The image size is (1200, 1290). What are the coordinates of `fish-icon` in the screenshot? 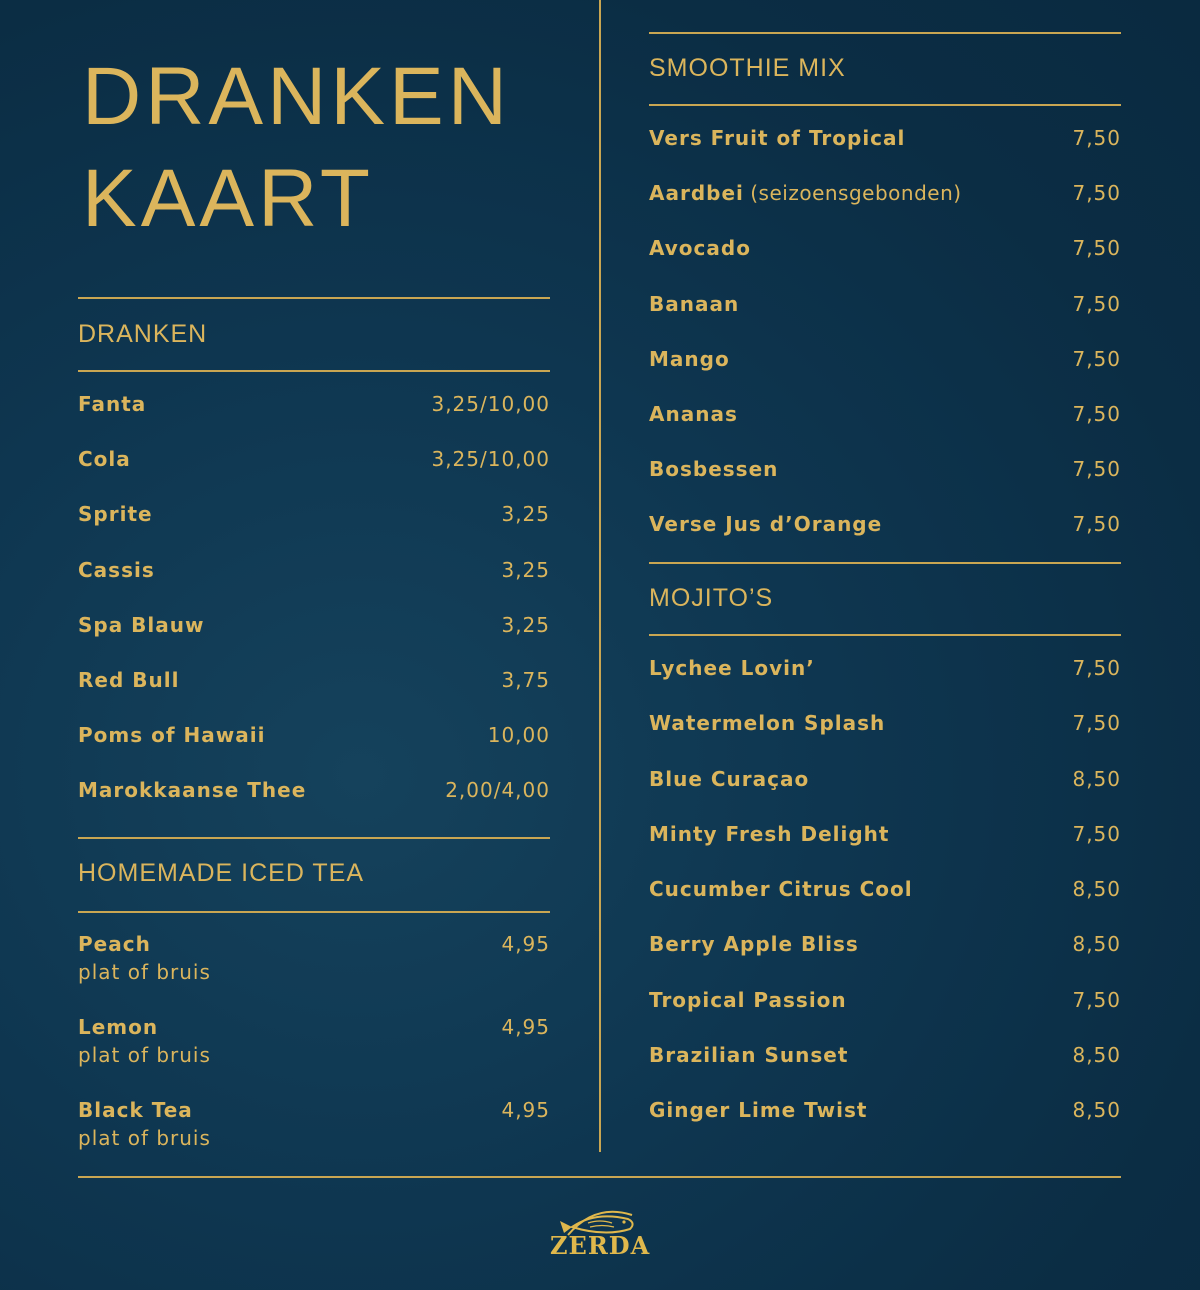 It's located at (597, 1223).